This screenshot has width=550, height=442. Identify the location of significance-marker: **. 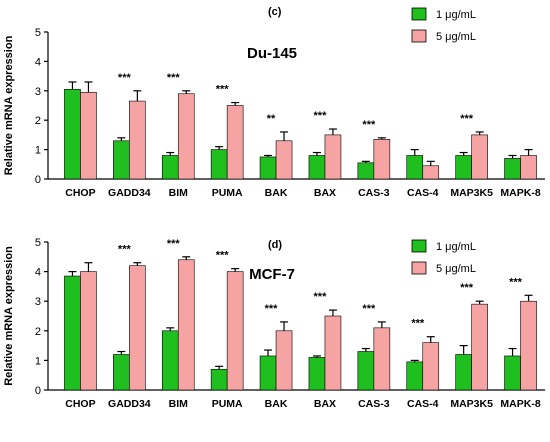
(271, 119).